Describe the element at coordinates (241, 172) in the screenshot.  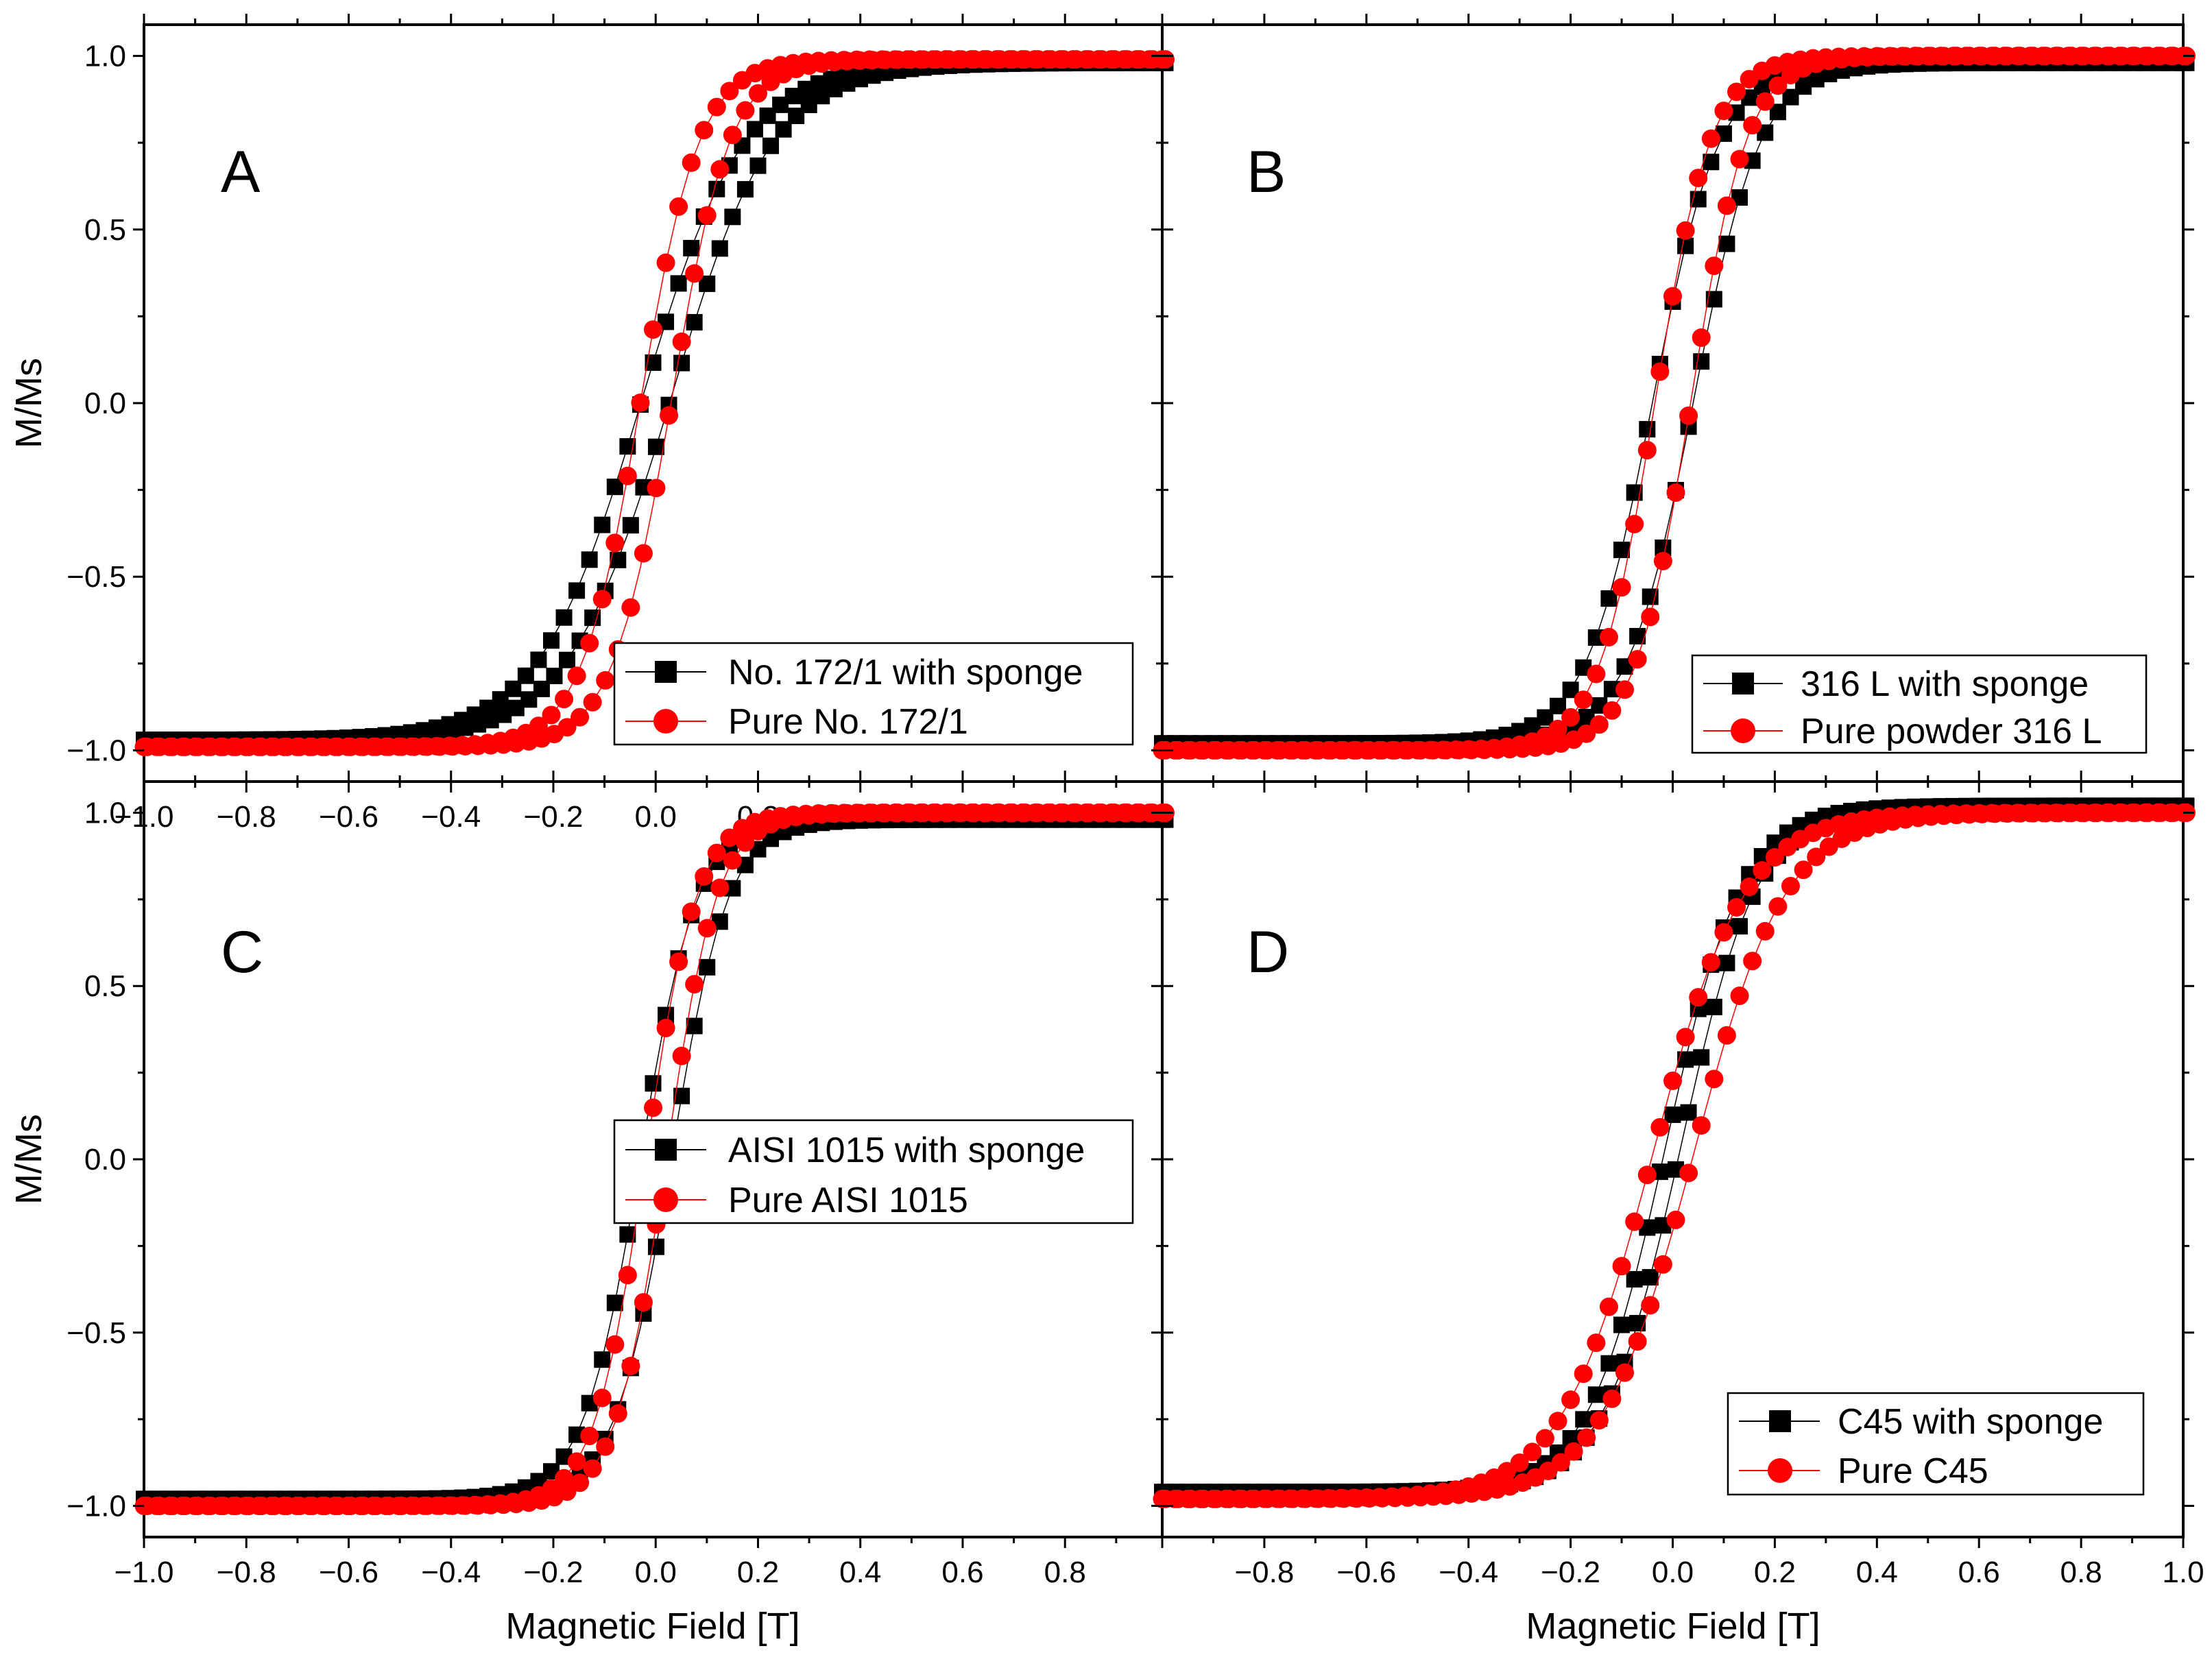
I see `panel-label-a: A` at that location.